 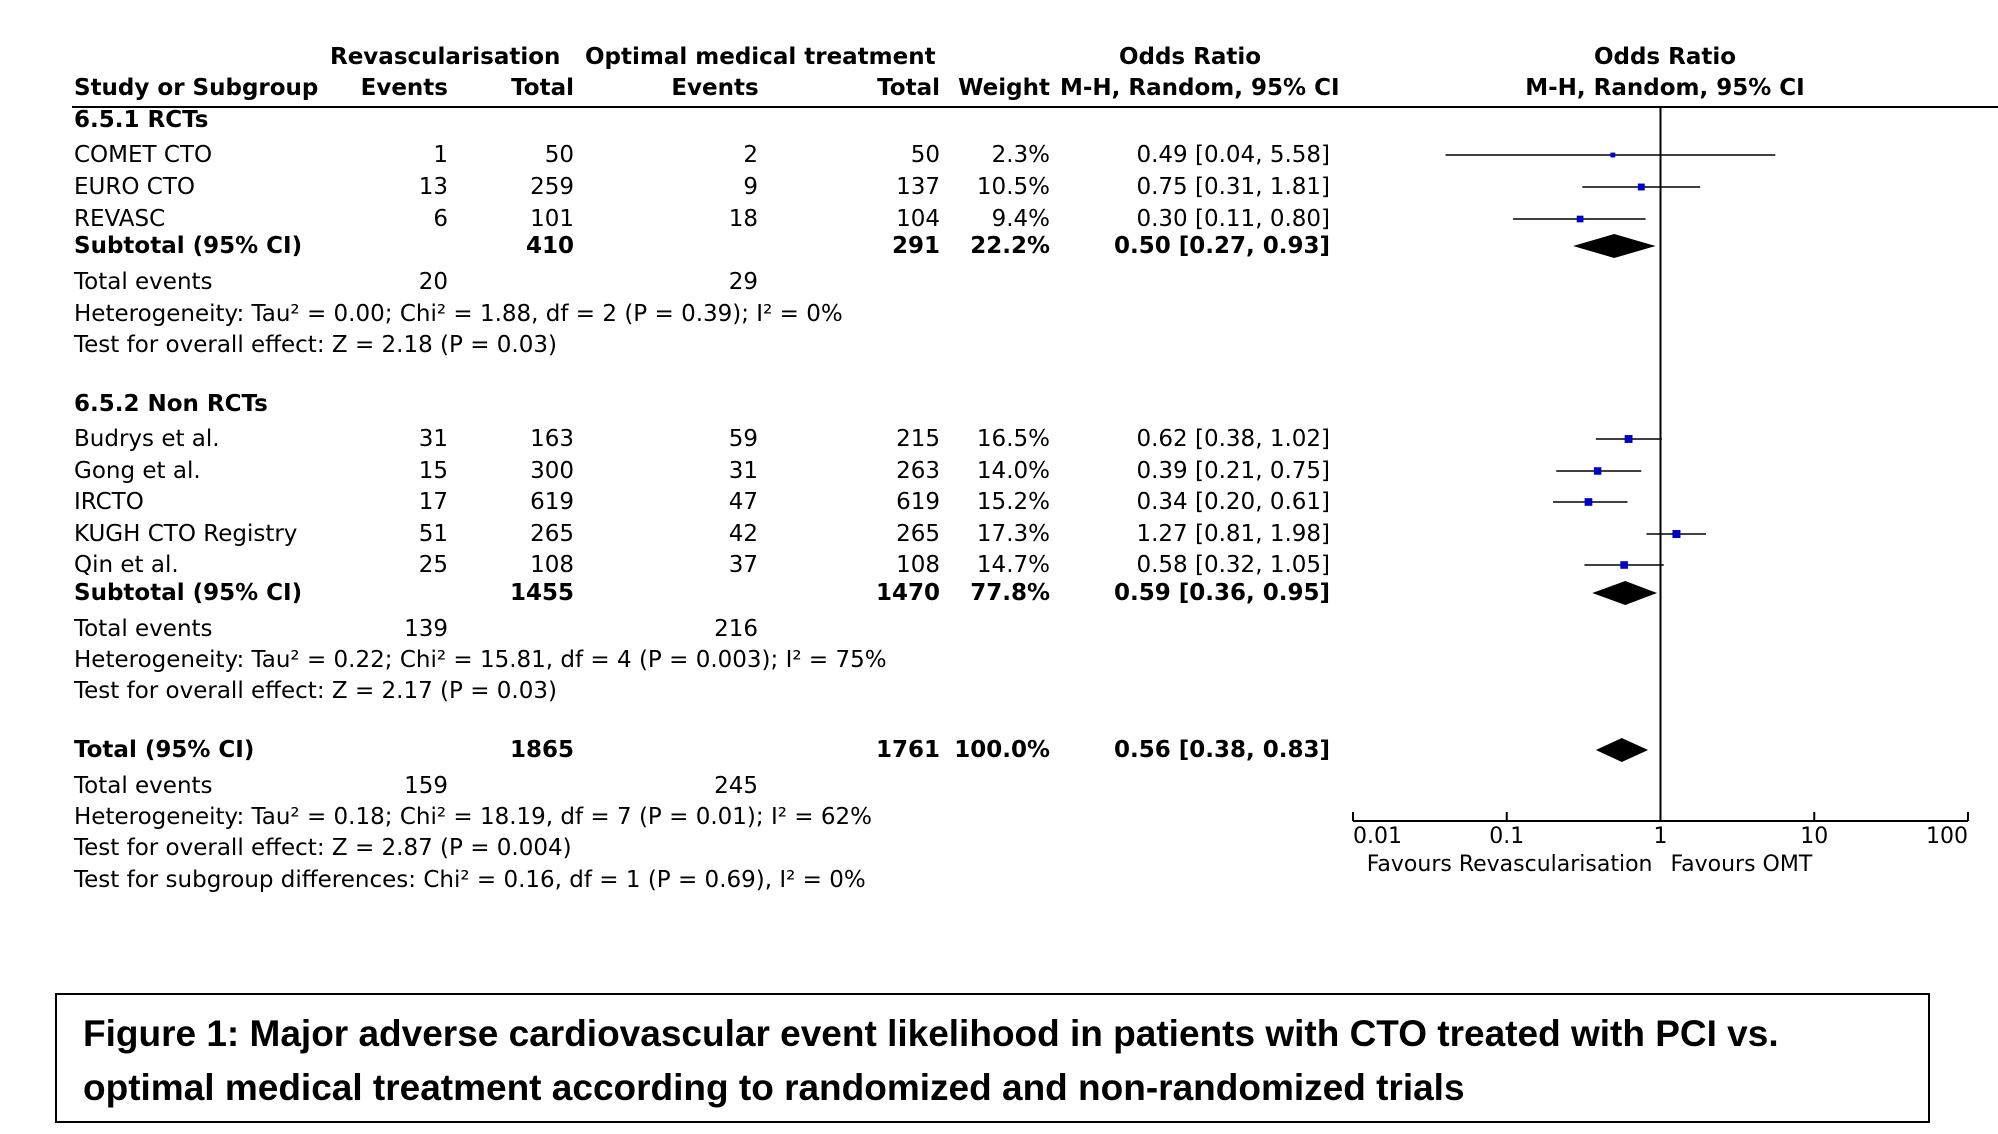 What do you see at coordinates (1665, 88) in the screenshot?
I see `header-plot-method: M-H, Random, 95% CI` at bounding box center [1665, 88].